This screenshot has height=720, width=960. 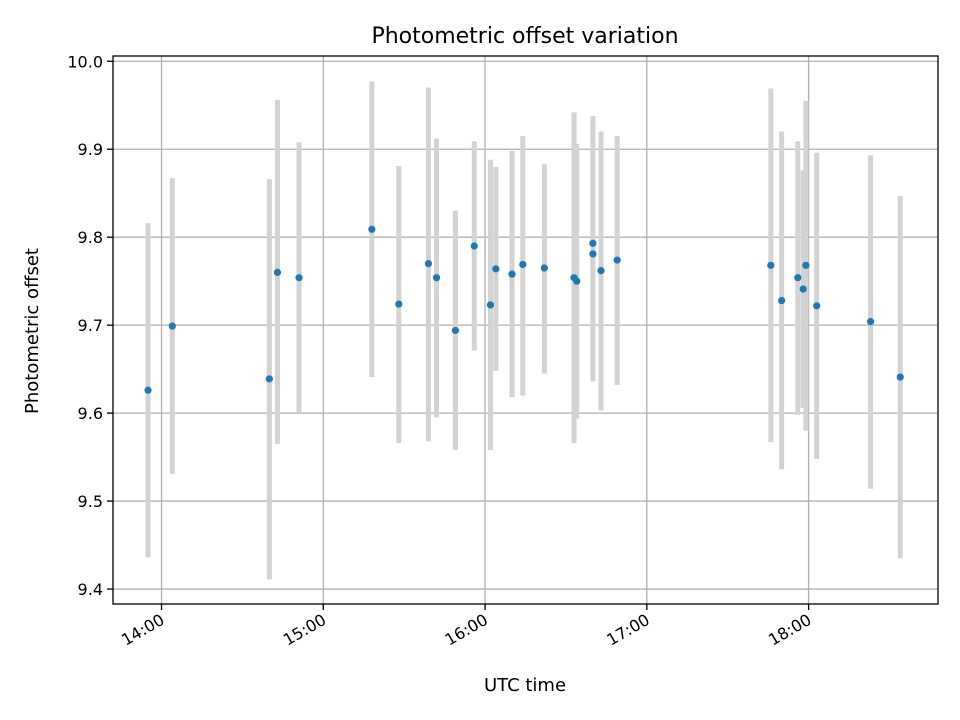 I want to click on x-axis-label: UTC time, so click(x=525, y=685).